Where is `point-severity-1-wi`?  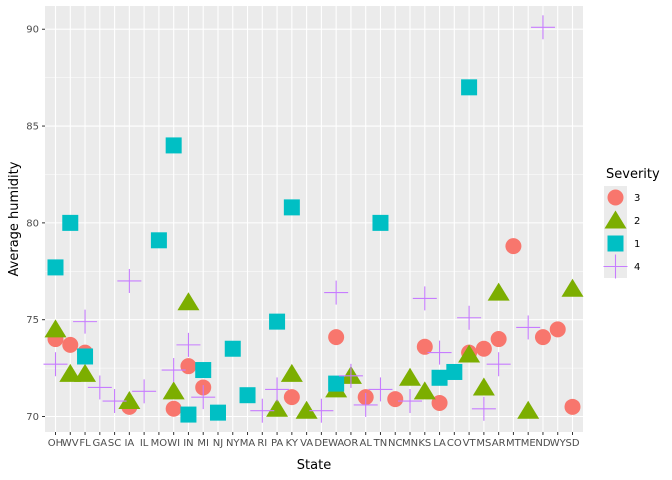
point-severity-1-wi is located at coordinates (173, 145).